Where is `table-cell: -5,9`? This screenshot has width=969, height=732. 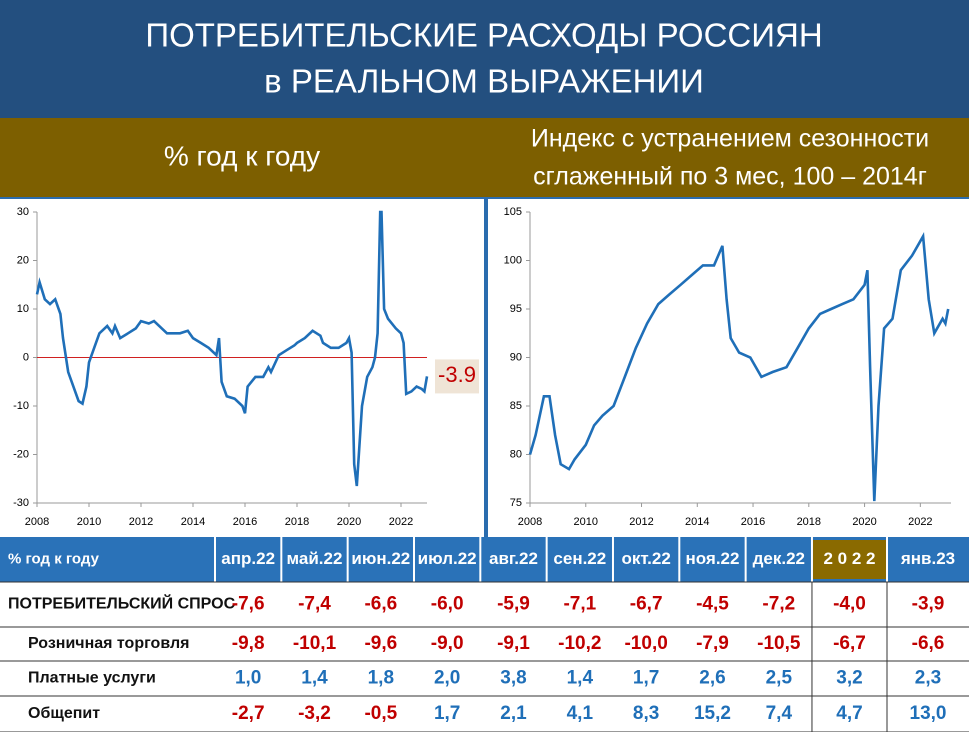
table-cell: -5,9 is located at coordinates (513, 604).